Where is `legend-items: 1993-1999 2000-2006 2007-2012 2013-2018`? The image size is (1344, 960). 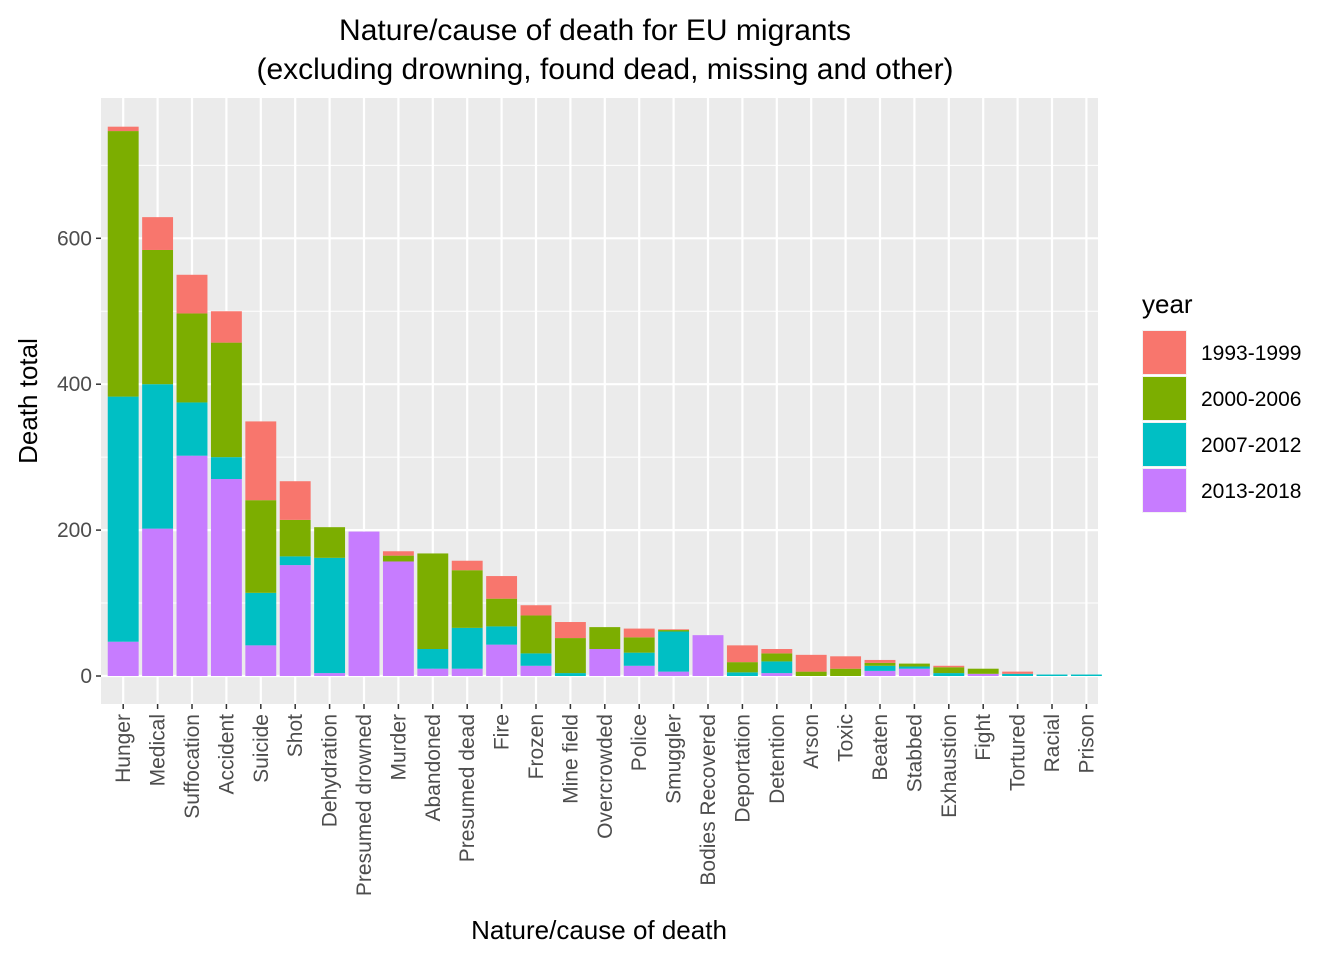 legend-items: 1993-1999 2000-2006 2007-2012 2013-2018 is located at coordinates (1221, 421).